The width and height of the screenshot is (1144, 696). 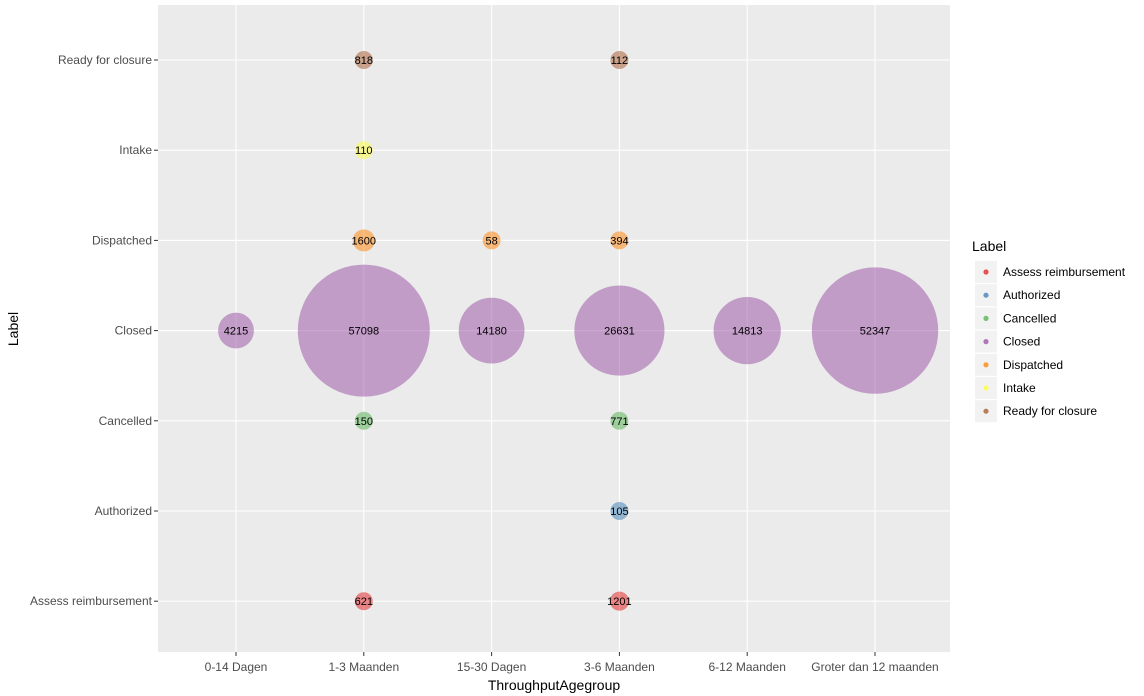 I want to click on x-tick-label: 3-6 Maanden, so click(x=619, y=667).